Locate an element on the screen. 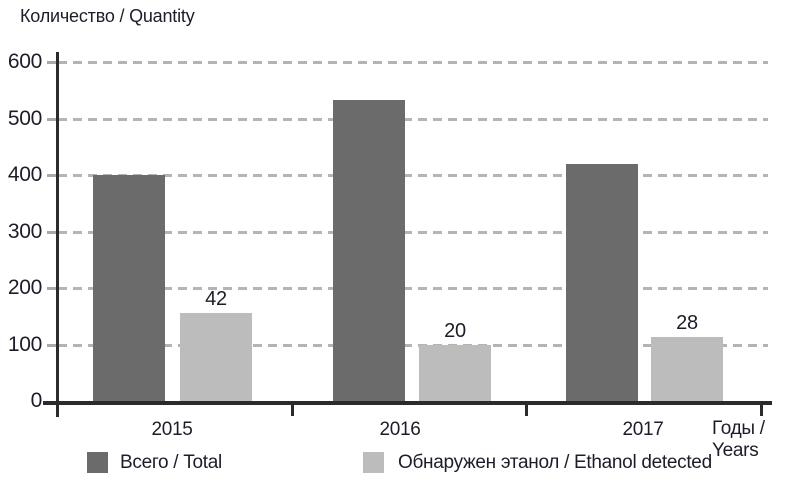  x-category-label-2016: 2016 is located at coordinates (400, 429).